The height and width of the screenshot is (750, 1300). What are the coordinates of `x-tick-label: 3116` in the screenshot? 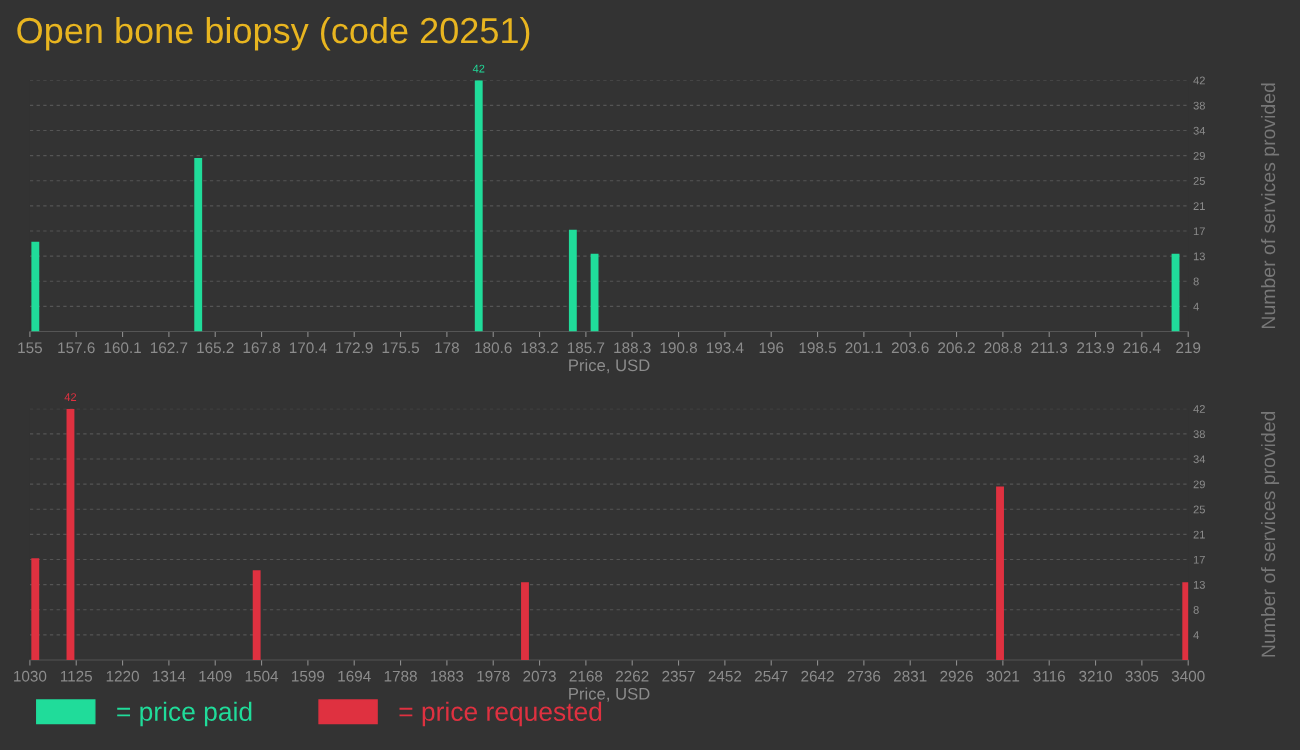 It's located at (1049, 676).